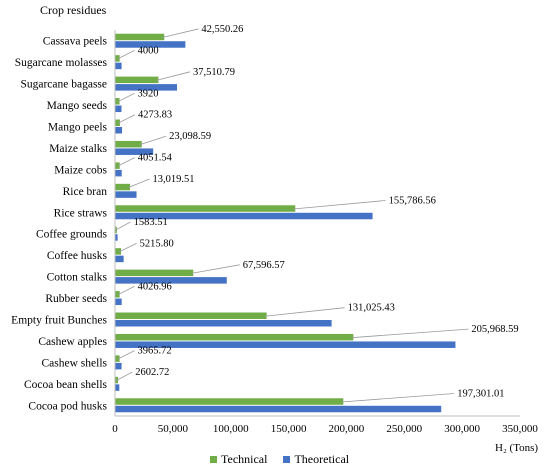  I want to click on category-label-cassava-peels: Cassava peels, so click(75, 42).